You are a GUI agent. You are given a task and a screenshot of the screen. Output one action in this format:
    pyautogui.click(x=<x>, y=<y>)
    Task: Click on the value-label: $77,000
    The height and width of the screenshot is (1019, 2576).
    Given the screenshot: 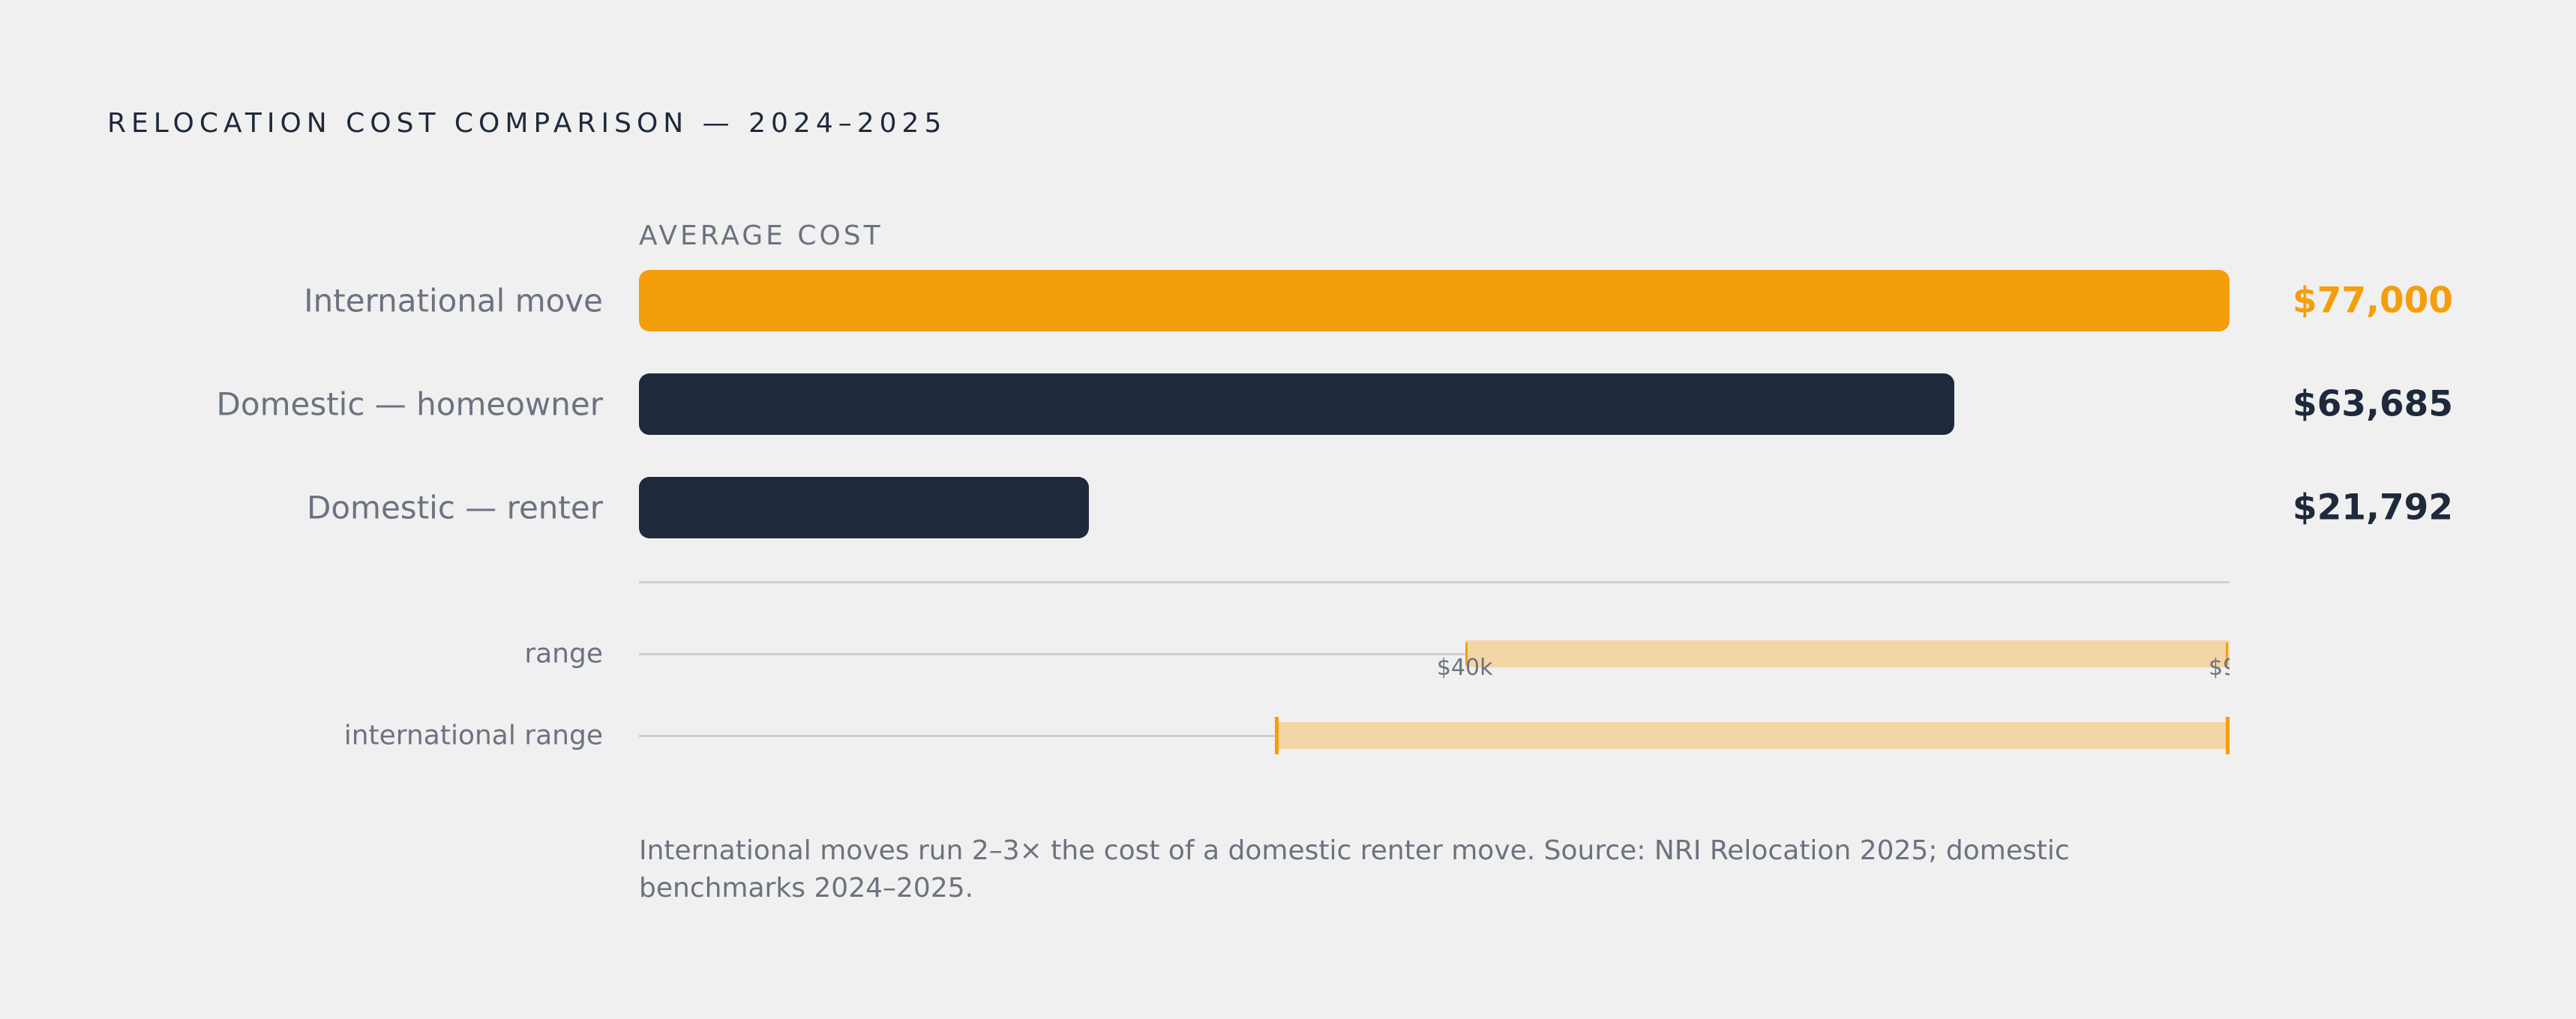 What is the action you would take?
    pyautogui.click(x=2374, y=301)
    